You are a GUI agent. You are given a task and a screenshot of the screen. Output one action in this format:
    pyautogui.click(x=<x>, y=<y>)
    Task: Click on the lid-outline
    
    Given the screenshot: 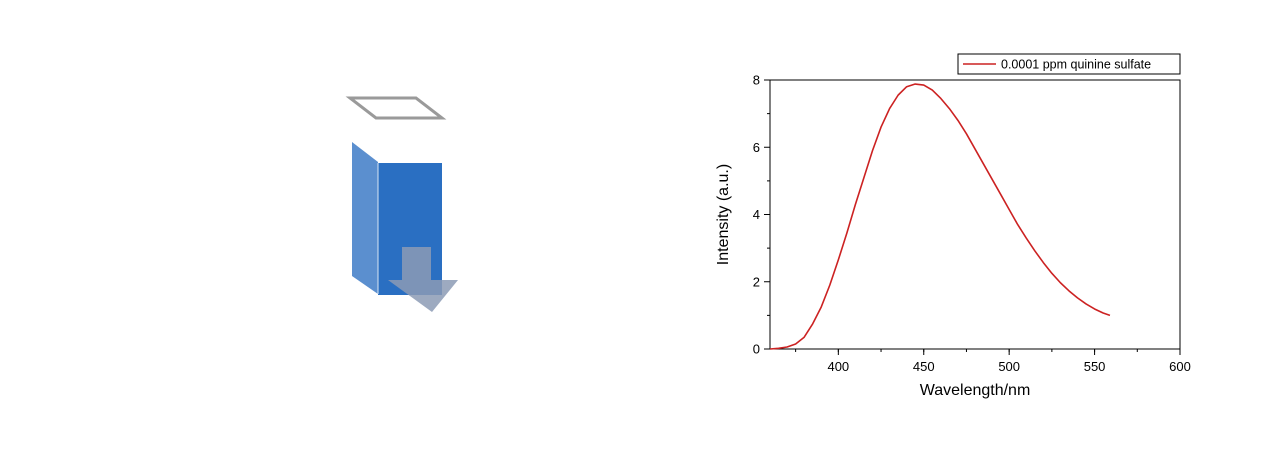 What is the action you would take?
    pyautogui.click(x=396, y=108)
    